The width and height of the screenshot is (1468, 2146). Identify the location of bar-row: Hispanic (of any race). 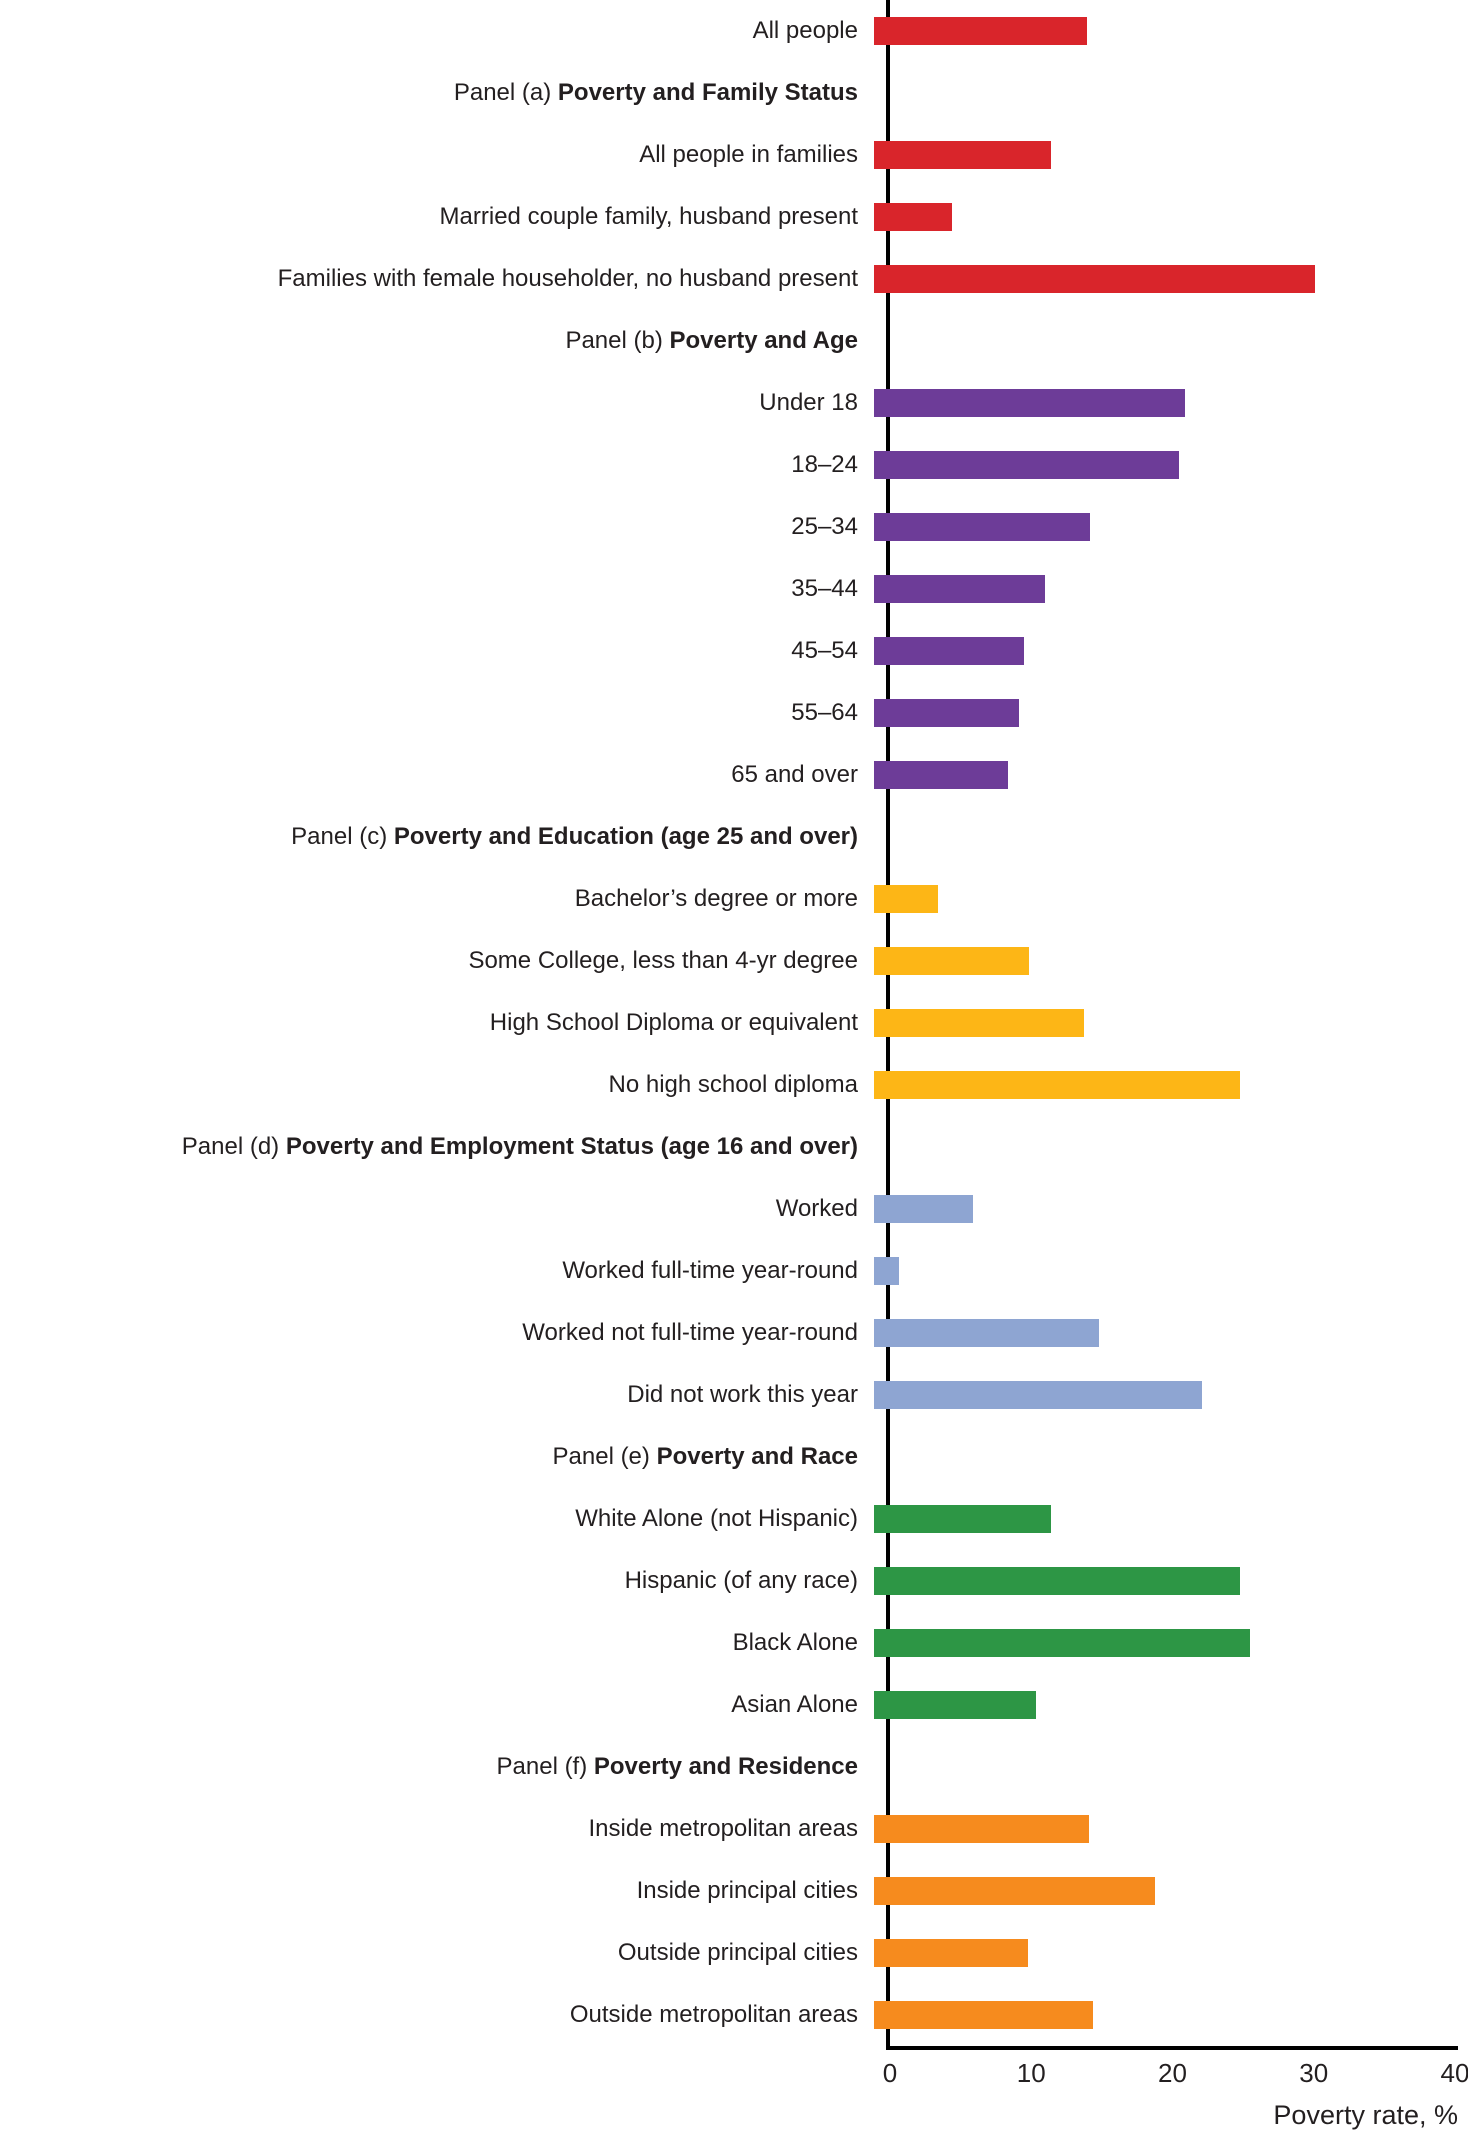
(734, 1581).